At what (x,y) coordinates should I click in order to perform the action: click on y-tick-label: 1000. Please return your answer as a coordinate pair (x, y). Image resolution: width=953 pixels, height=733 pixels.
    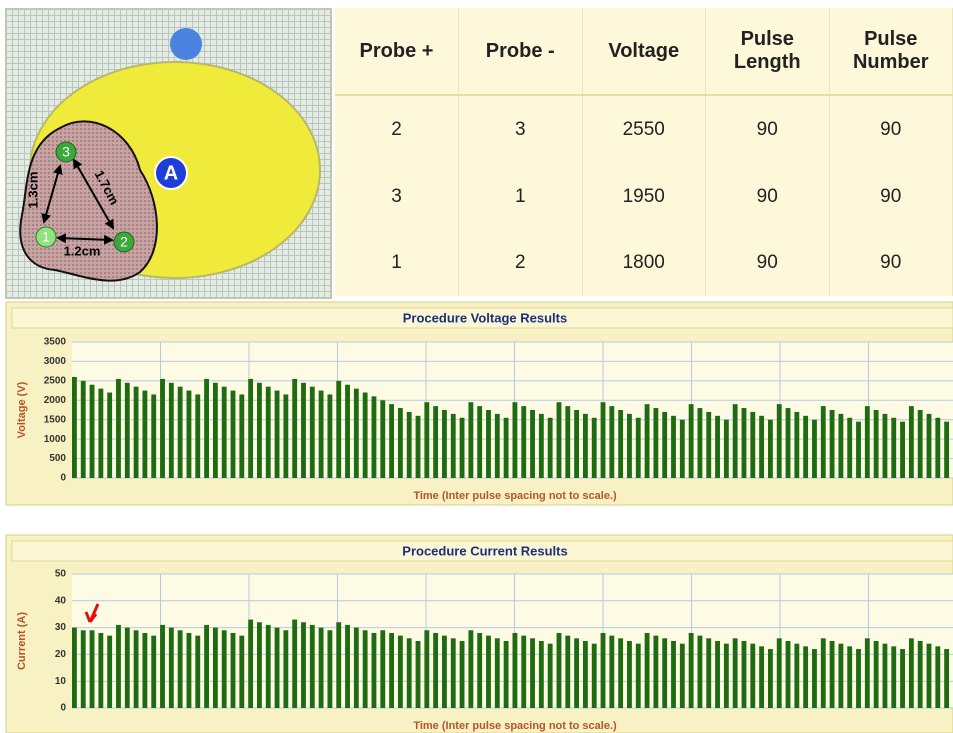
    Looking at the image, I should click on (55, 439).